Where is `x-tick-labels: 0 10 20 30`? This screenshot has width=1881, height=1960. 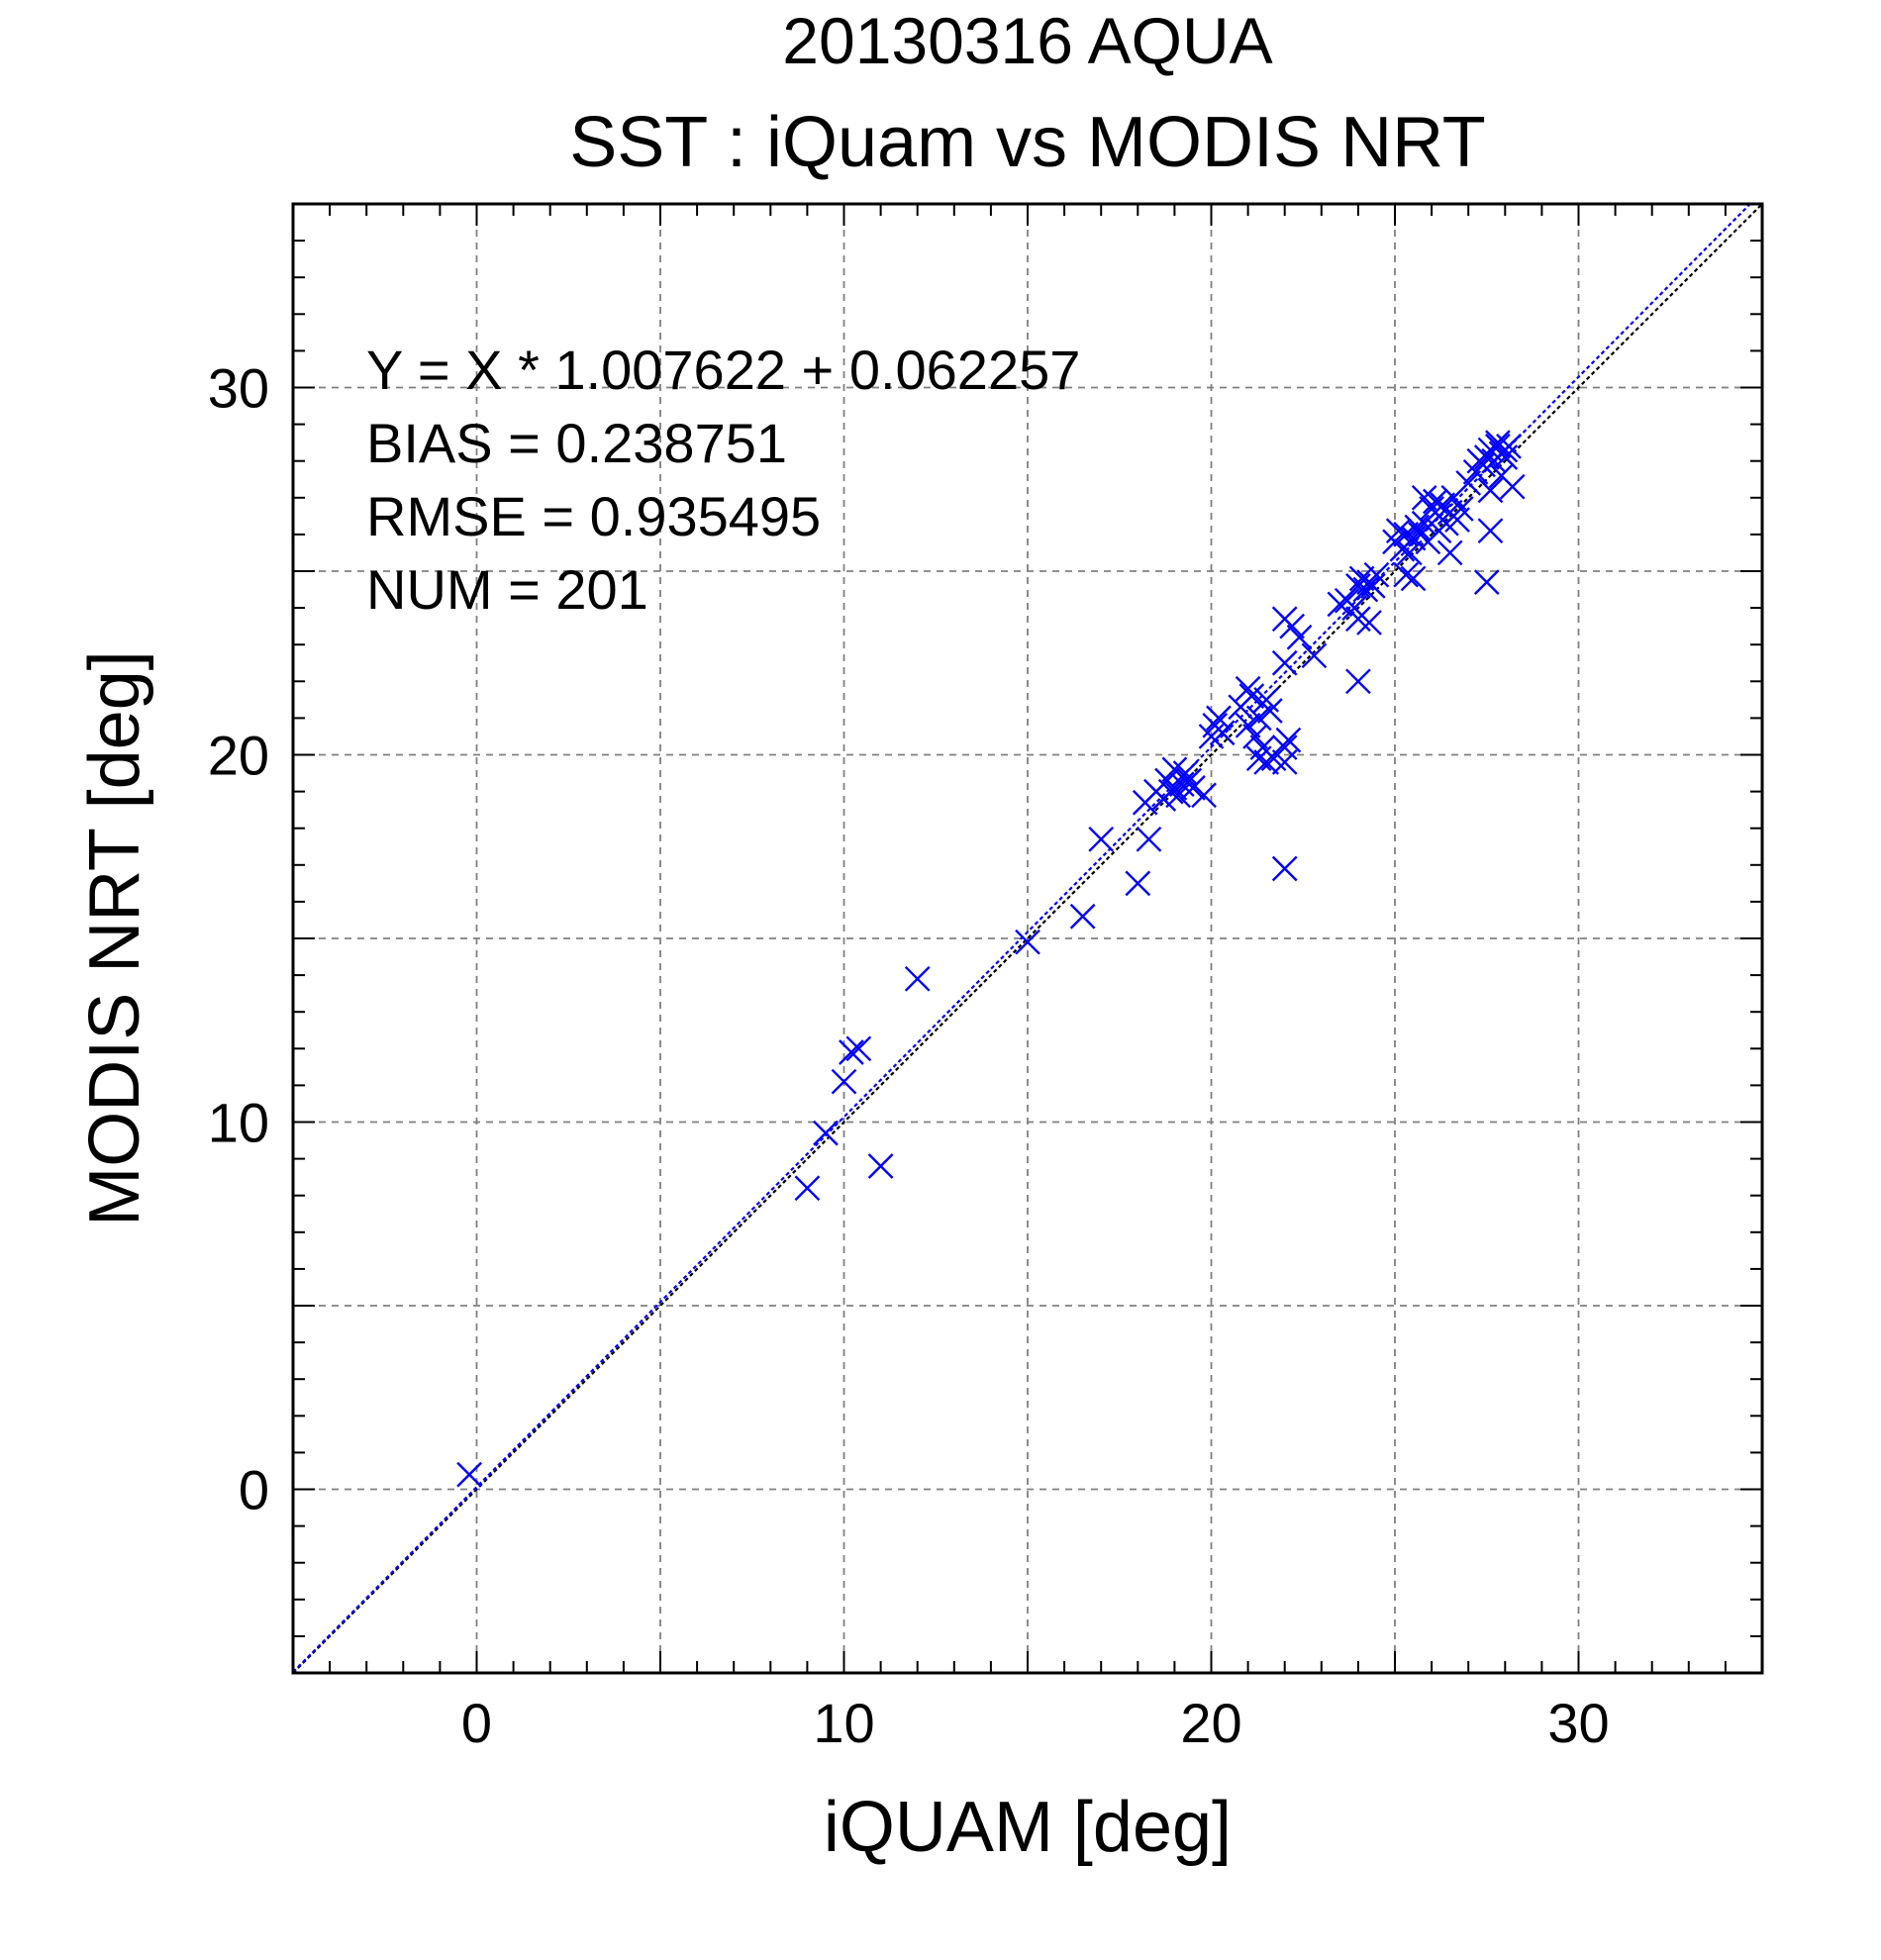 x-tick-labels: 0 10 20 30 is located at coordinates (1035, 1723).